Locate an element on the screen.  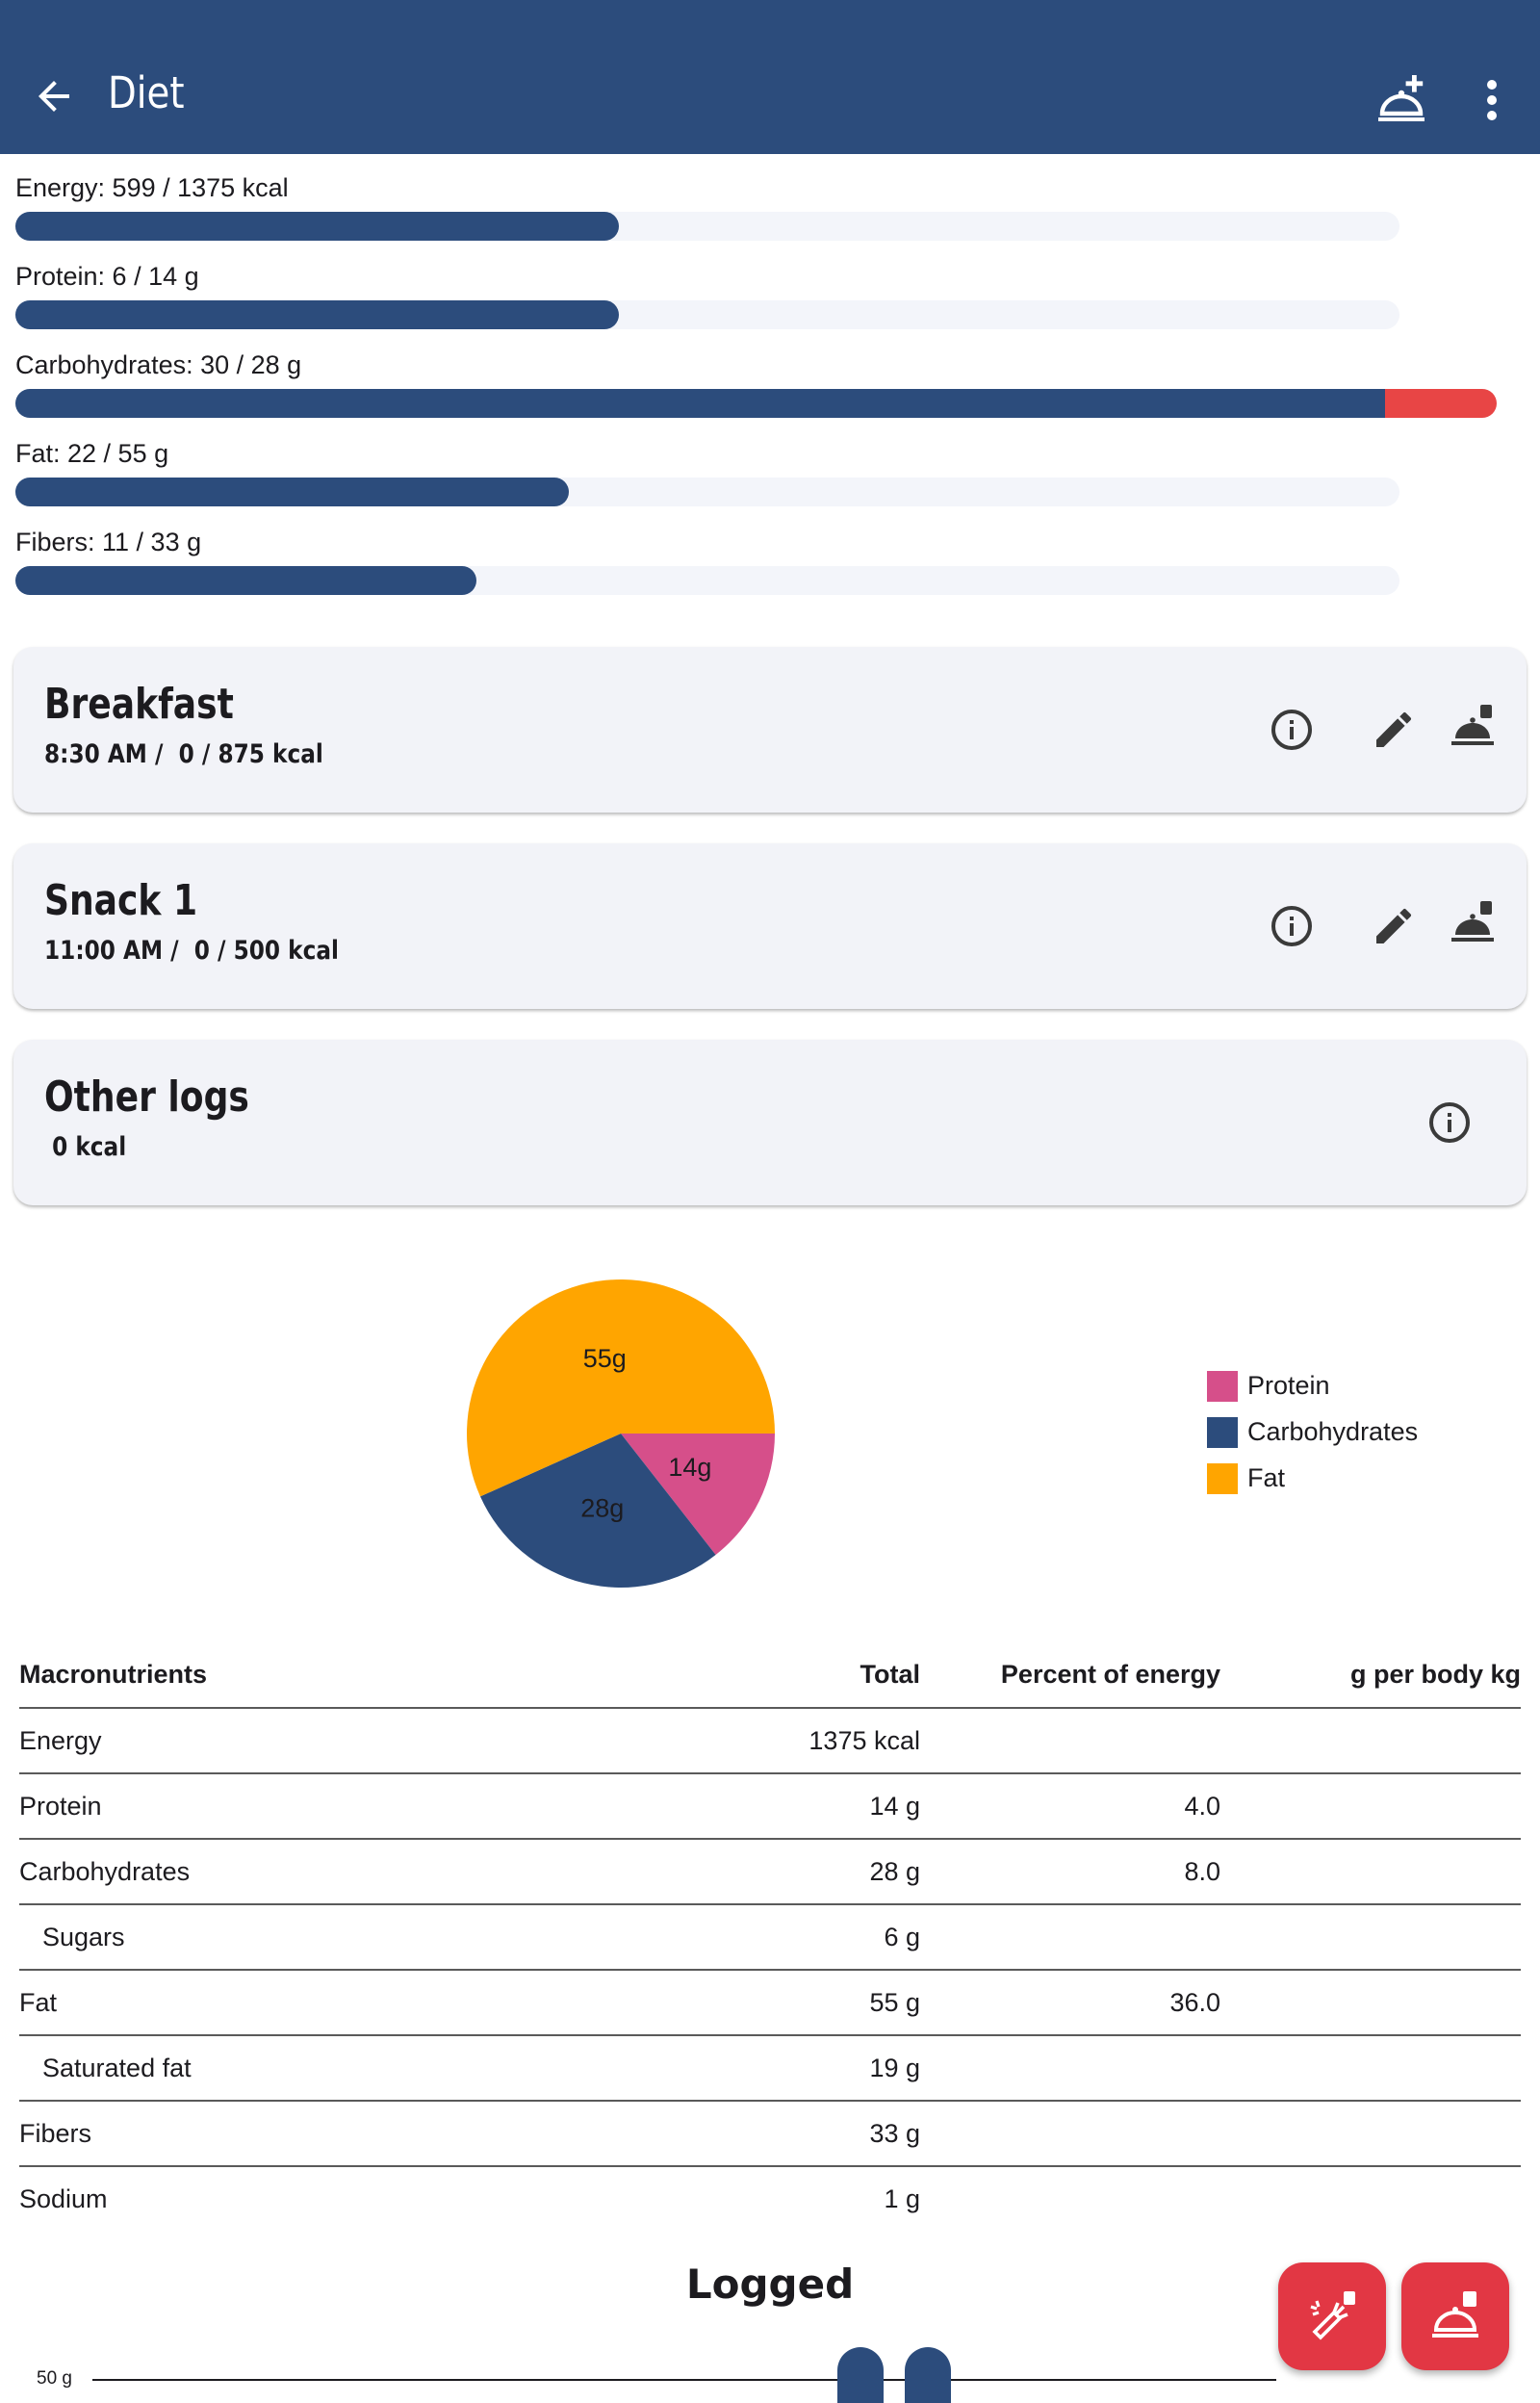
column-header: Total is located at coordinates (720, 1676).